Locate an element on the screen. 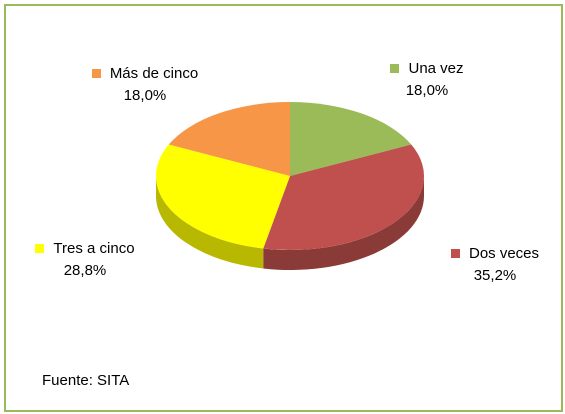  category-label: Más de cinco is located at coordinates (154, 73).